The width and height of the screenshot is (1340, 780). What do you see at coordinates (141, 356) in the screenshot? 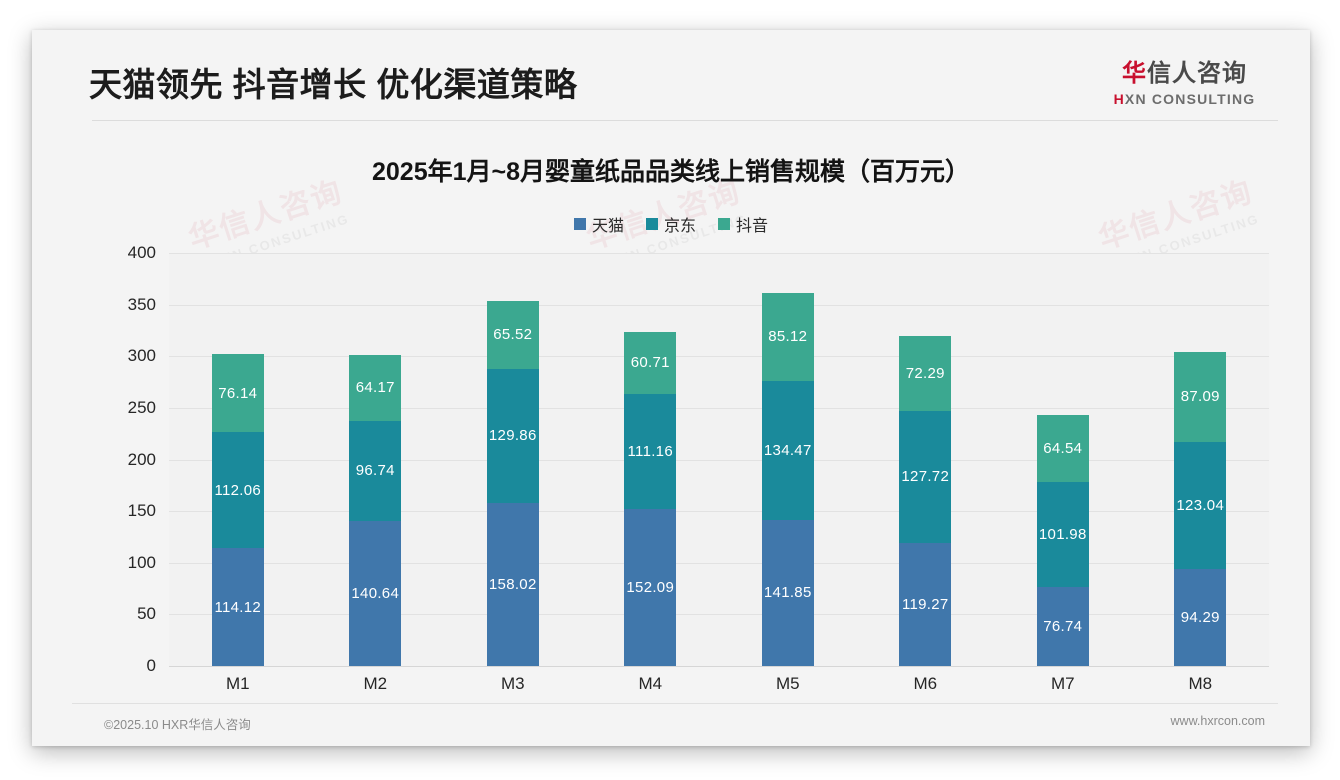
I see `y-axis-tick-label: 300` at bounding box center [141, 356].